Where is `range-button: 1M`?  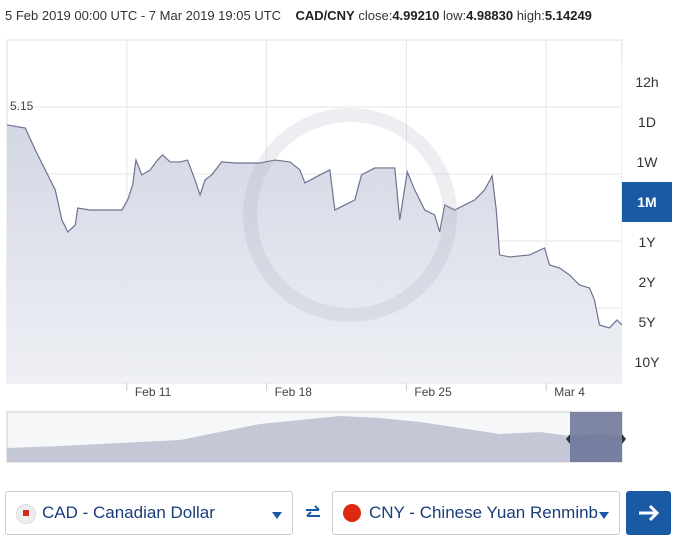 range-button: 1M is located at coordinates (647, 202).